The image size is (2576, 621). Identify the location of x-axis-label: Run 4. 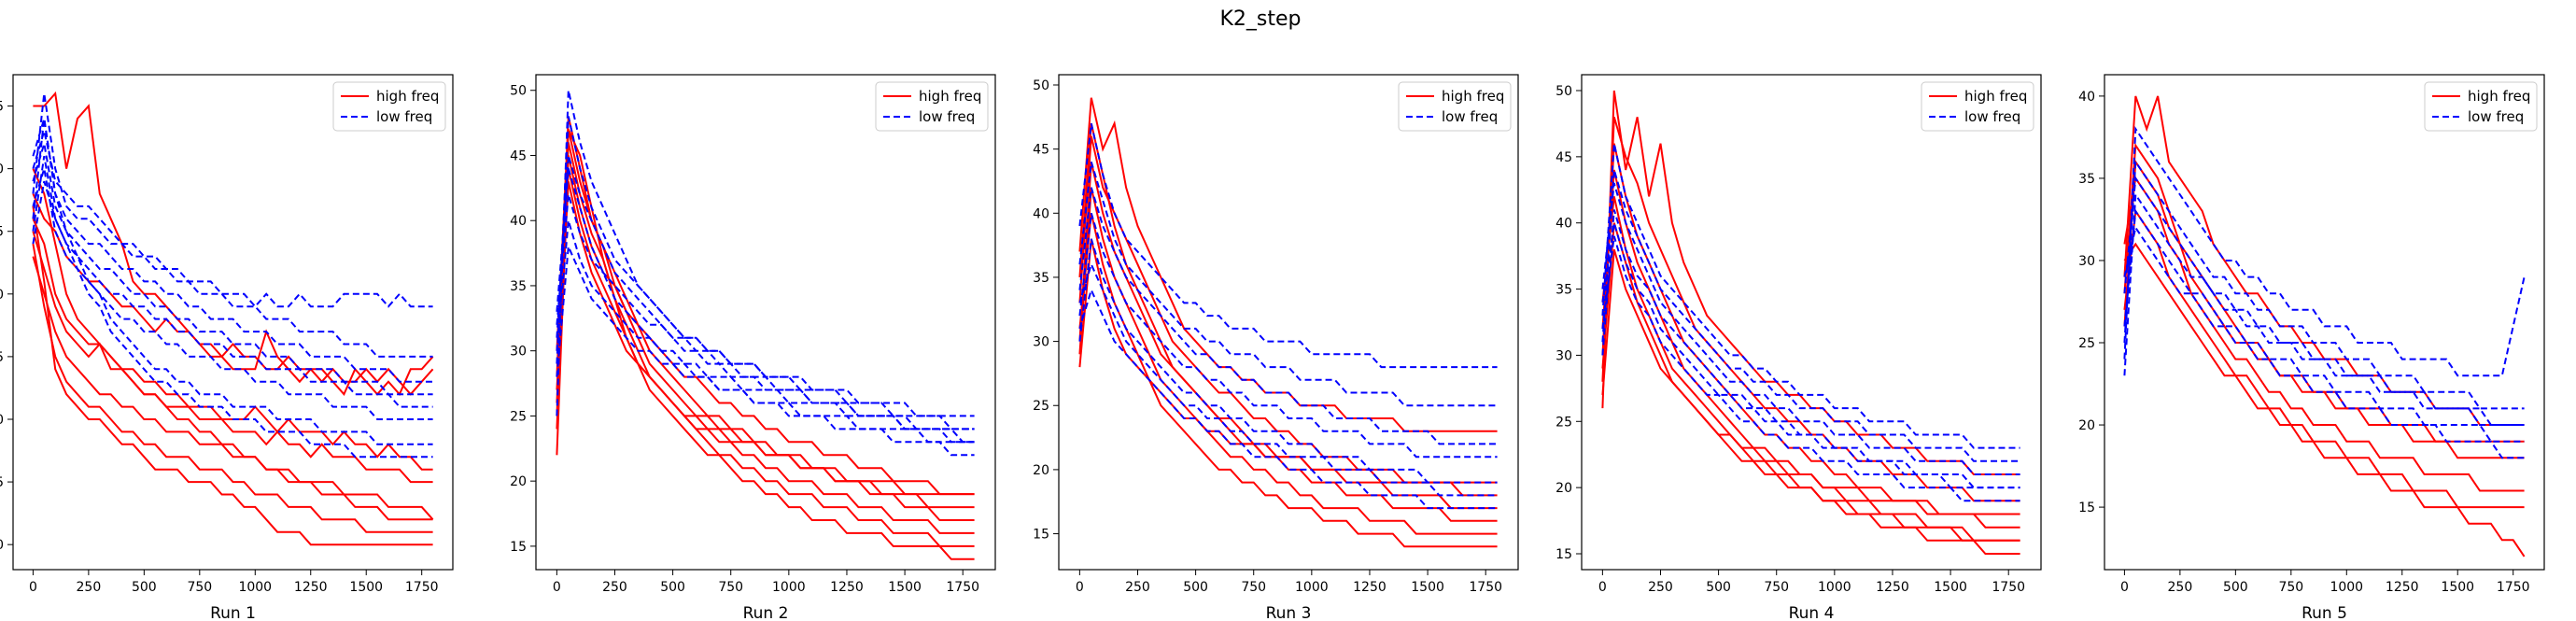
(1812, 613).